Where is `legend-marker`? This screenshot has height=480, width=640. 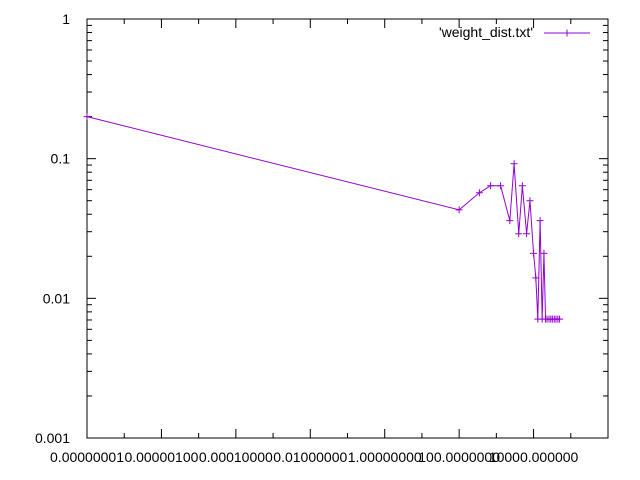
legend-marker is located at coordinates (567, 33).